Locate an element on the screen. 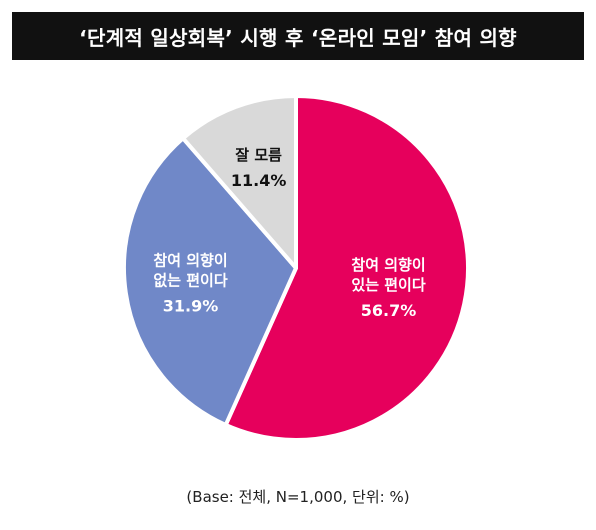 This screenshot has height=530, width=596. title-bar: ‘단계적 일상회복’ 시행 후 ‘온라인 모임’ 참여 의향 is located at coordinates (298, 36).